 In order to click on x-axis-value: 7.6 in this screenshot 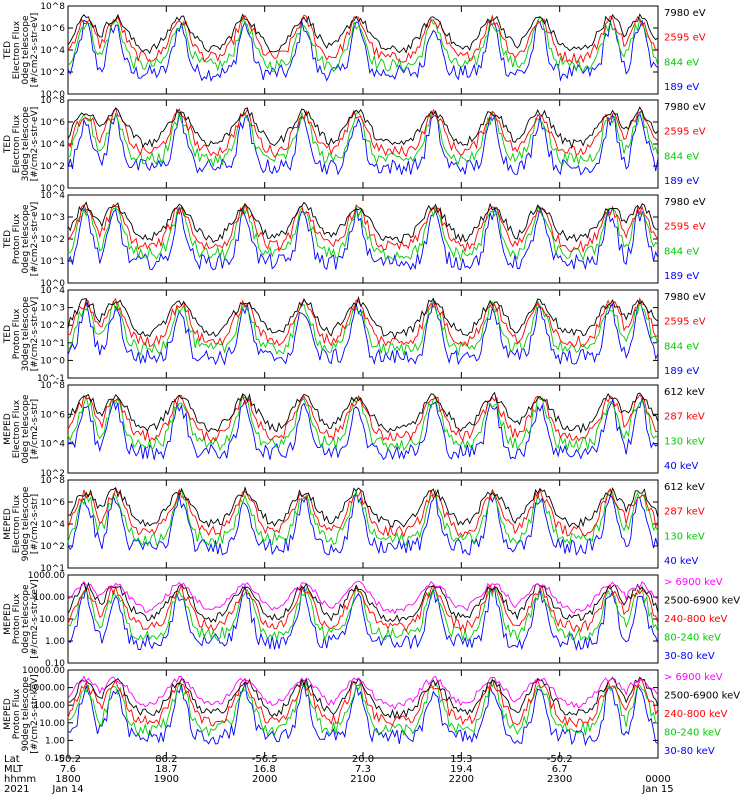, I will do `click(68, 769)`.